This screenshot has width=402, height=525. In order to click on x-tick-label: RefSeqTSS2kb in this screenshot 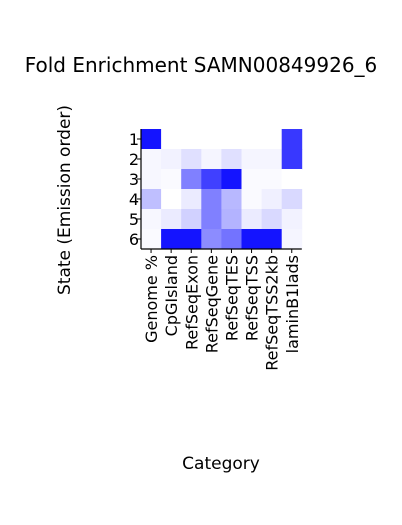, I will do `click(272, 313)`.